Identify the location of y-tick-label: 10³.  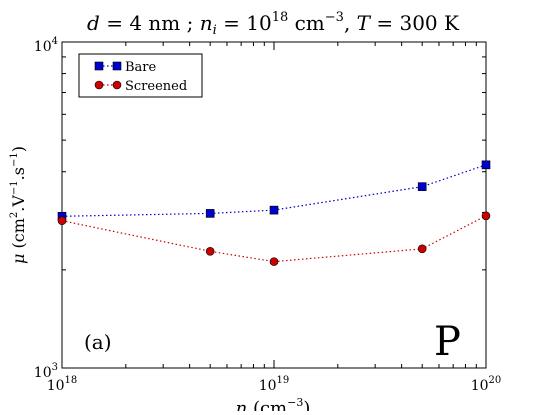
(46, 371).